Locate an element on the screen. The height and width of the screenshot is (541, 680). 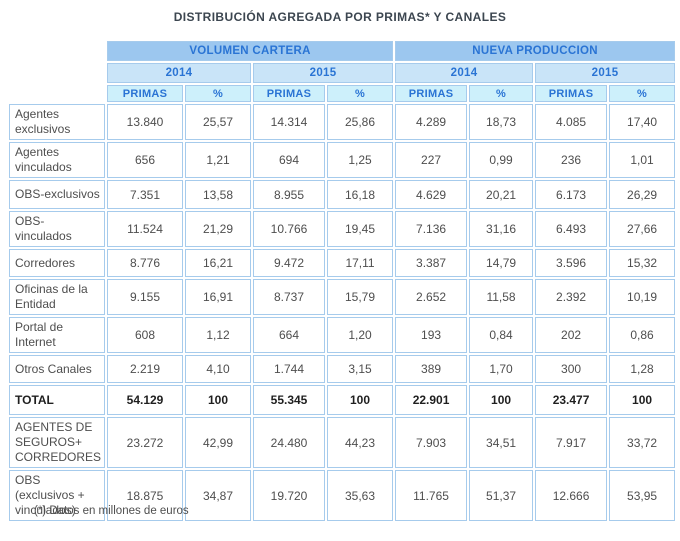
row-label: Corredores is located at coordinates (57, 263).